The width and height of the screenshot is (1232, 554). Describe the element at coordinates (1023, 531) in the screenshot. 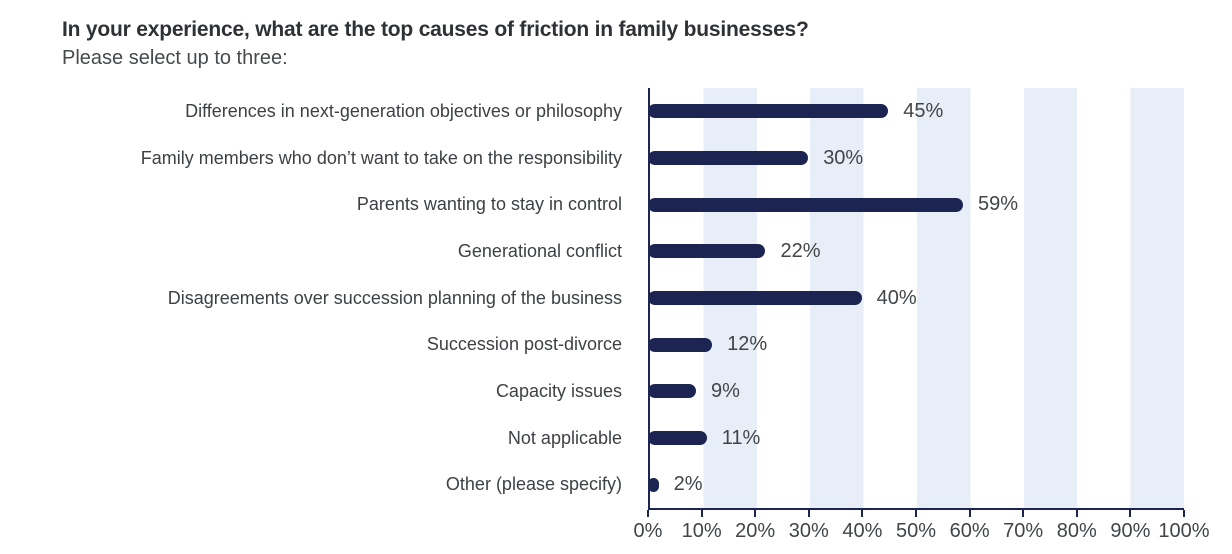

I see `x-axis-tick-label: 70%` at that location.